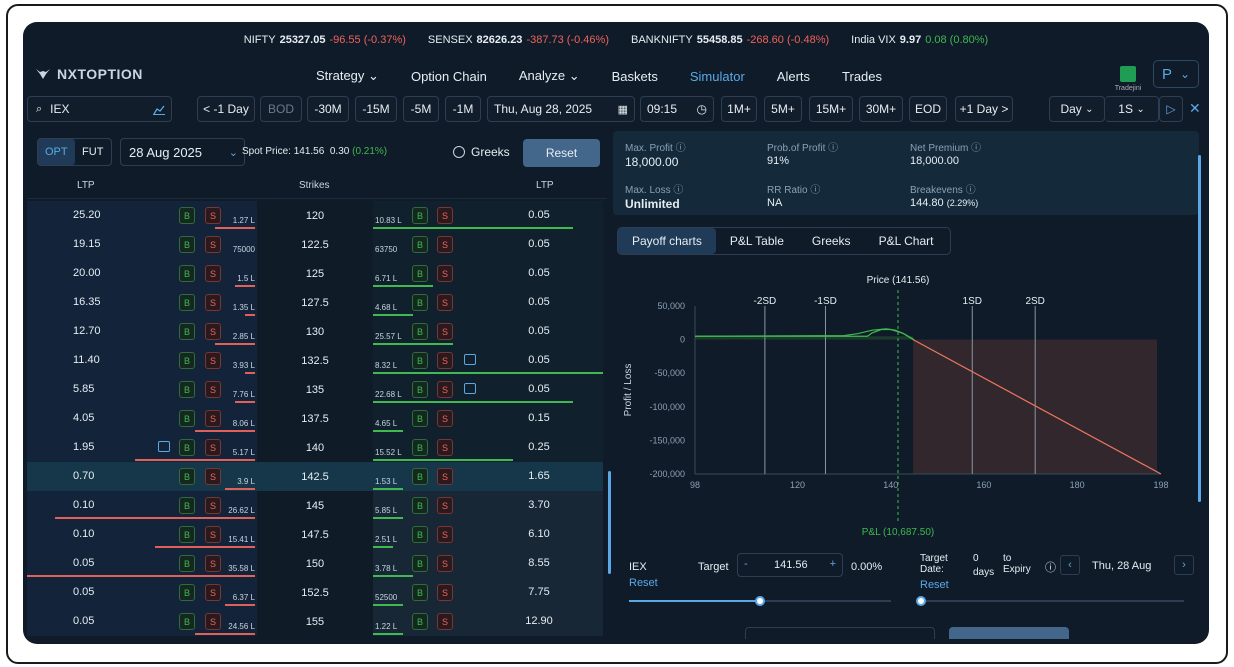 The height and width of the screenshot is (667, 1234). I want to click on chain-row: 0.10 B S 26.62 L 145 5.85 L B S 3.70, so click(315, 505).